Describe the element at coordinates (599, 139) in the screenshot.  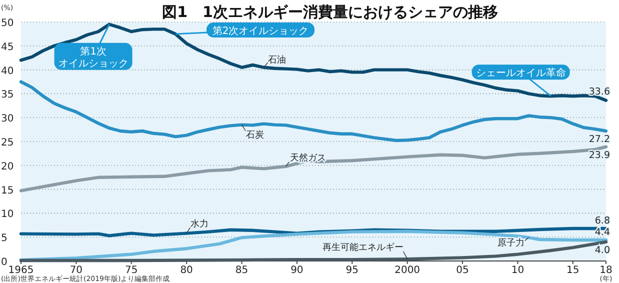
I see `data-label: 27.2` at that location.